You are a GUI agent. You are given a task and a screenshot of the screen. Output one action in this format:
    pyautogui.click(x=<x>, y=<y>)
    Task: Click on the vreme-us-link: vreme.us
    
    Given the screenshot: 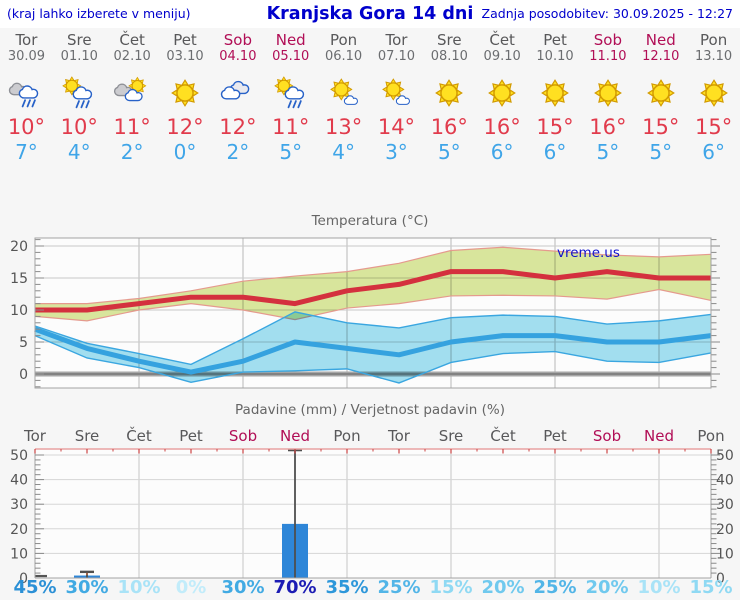 What is the action you would take?
    pyautogui.click(x=588, y=253)
    